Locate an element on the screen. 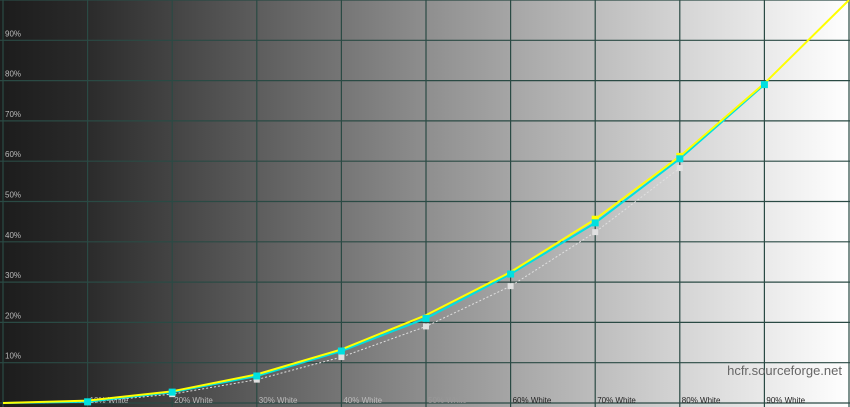 Image resolution: width=850 pixels, height=407 pixels. y-tick-label: 70% is located at coordinates (13, 114).